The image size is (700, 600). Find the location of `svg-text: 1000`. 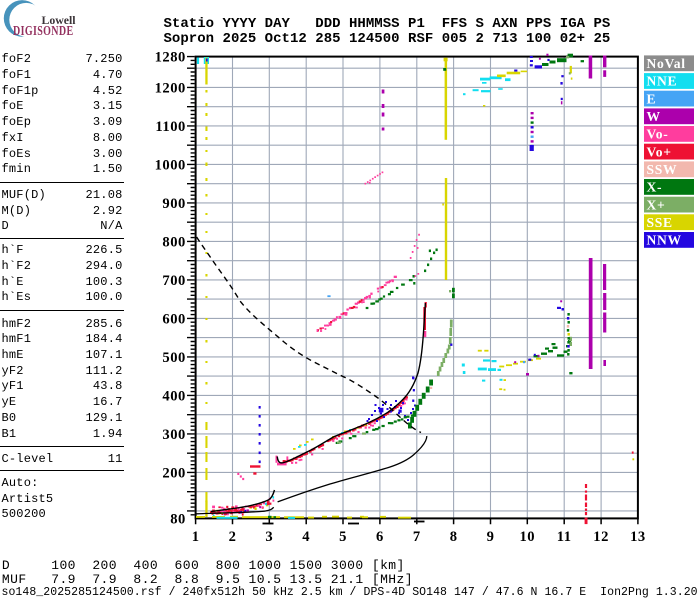

svg-text: 1000 is located at coordinates (170, 165).